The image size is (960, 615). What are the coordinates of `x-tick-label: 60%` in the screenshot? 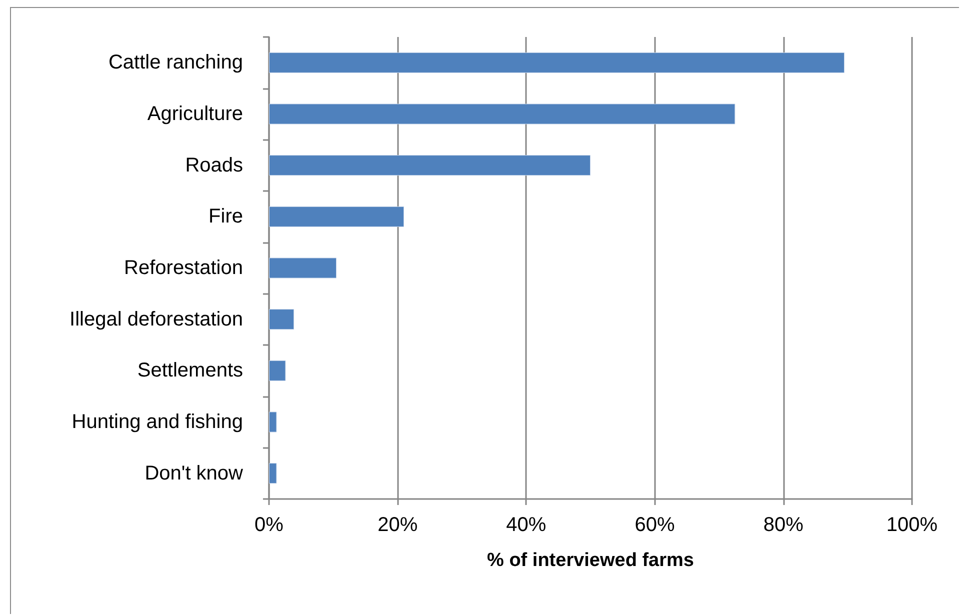 It's located at (655, 525).